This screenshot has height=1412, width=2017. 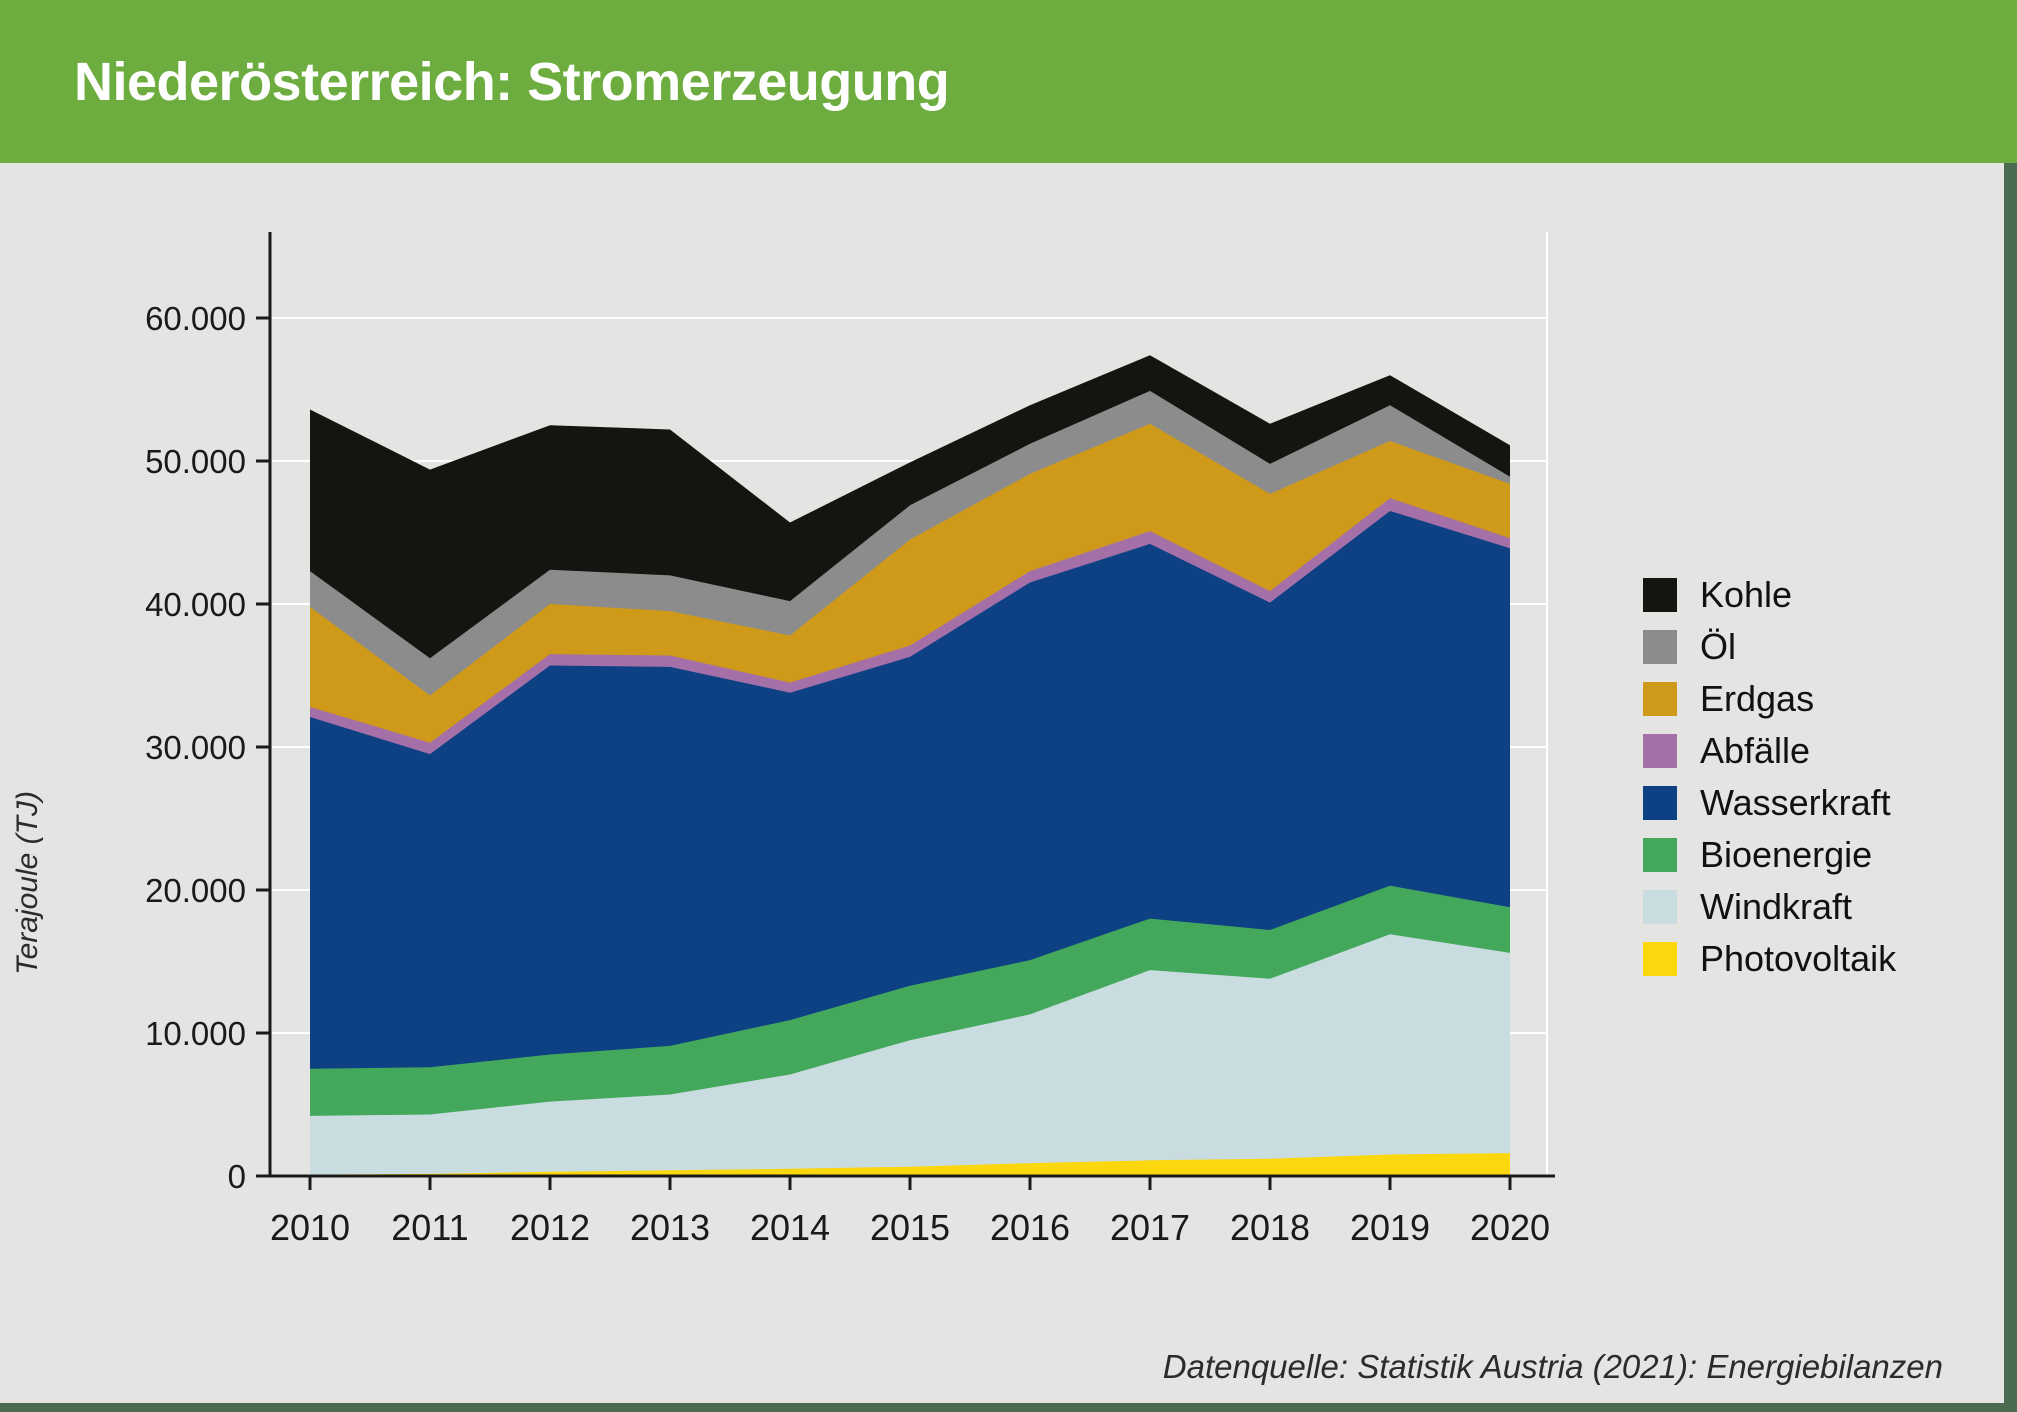 I want to click on x-tick-label: 2018, so click(x=1270, y=1227).